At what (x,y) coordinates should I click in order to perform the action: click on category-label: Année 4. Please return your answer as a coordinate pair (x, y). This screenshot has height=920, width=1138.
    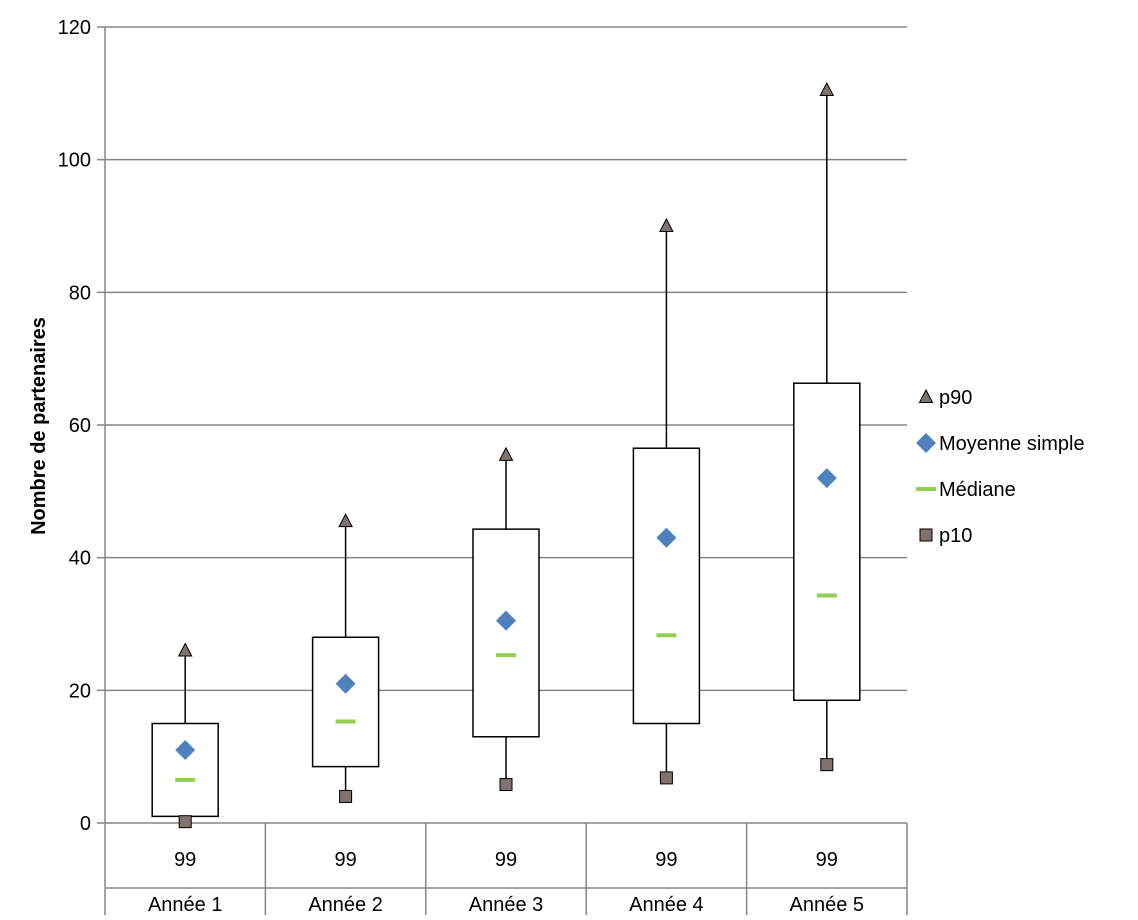
    Looking at the image, I should click on (666, 904).